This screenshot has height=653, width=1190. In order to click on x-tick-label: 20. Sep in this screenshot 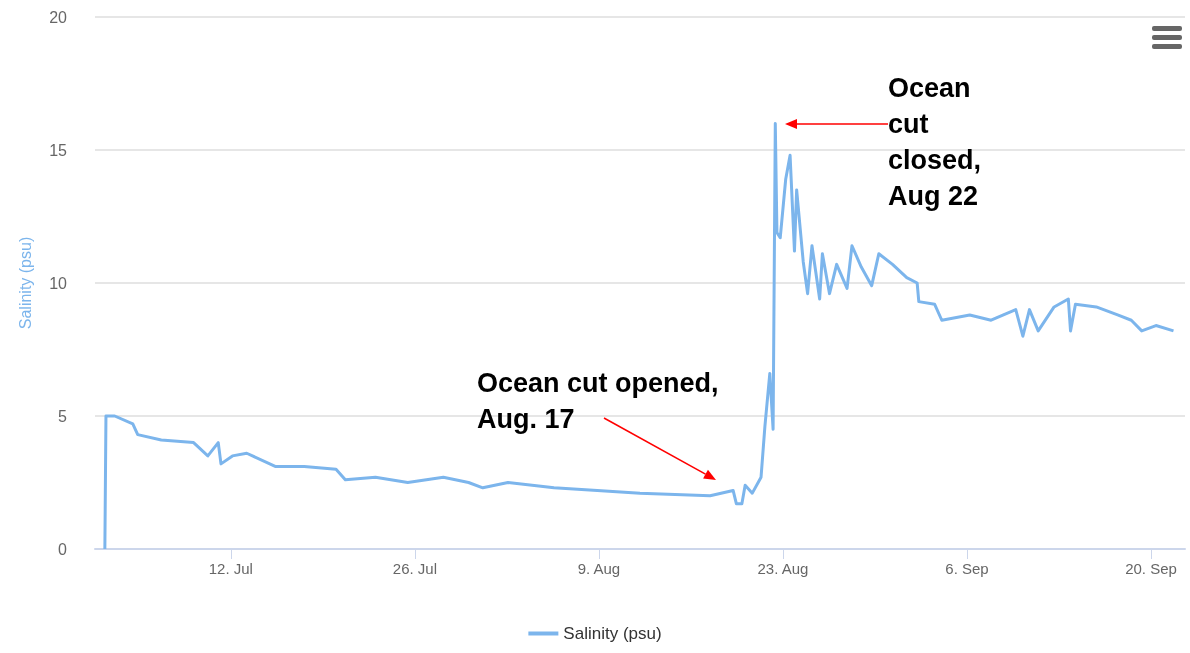, I will do `click(1151, 568)`.